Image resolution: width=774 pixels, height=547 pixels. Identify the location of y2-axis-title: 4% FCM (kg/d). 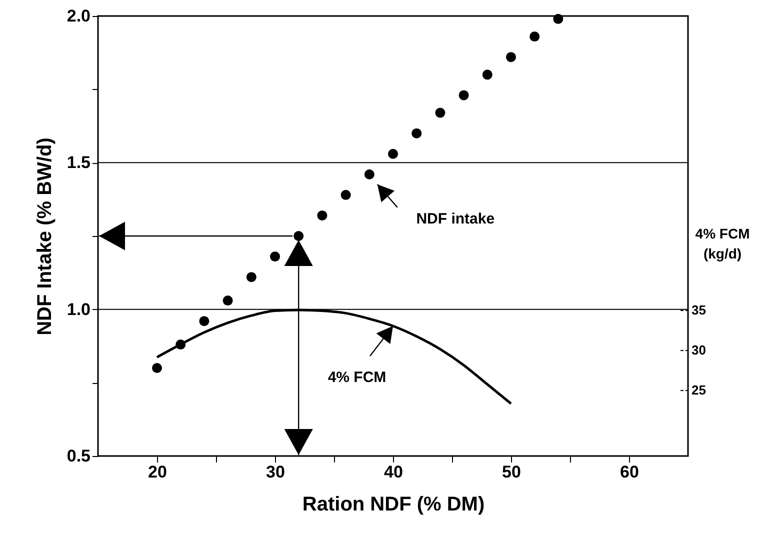
(722, 244).